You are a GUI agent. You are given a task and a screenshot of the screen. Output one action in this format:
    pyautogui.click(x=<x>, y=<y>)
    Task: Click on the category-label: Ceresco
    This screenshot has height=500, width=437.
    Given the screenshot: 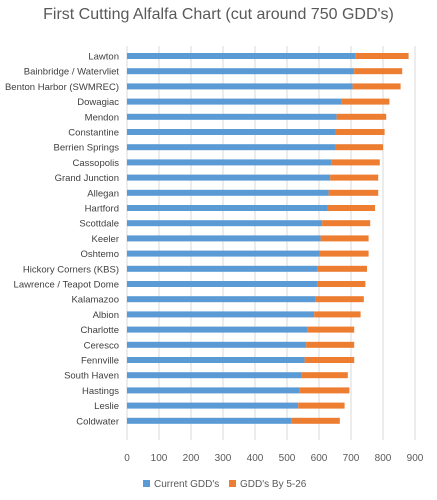 What is the action you would take?
    pyautogui.click(x=101, y=345)
    